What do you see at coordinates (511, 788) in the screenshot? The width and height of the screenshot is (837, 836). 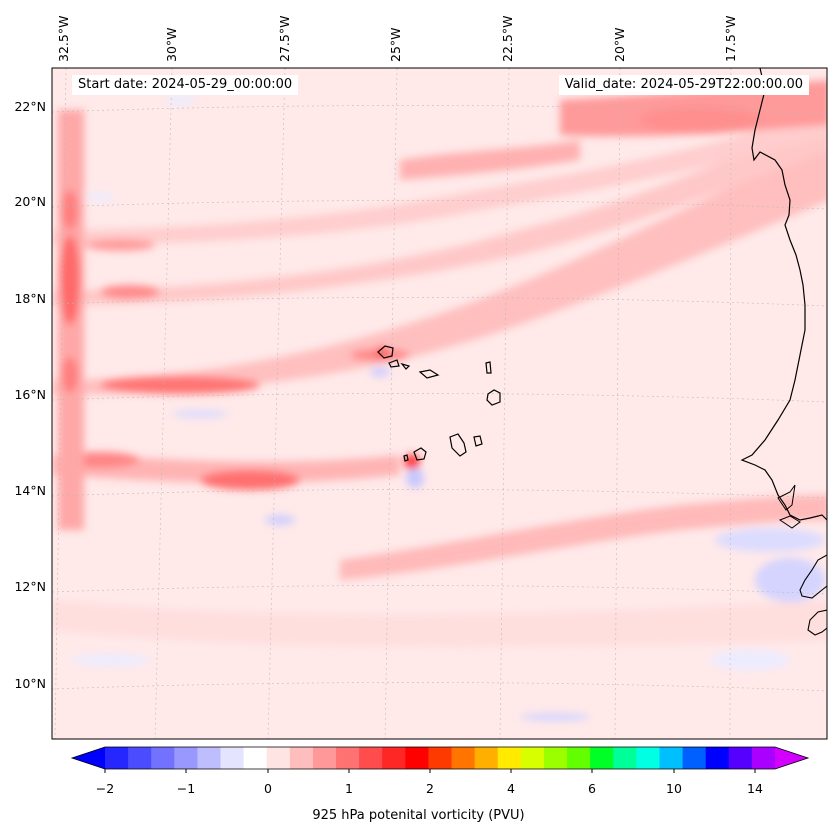 I see `colorbar-tick-label: 4` at bounding box center [511, 788].